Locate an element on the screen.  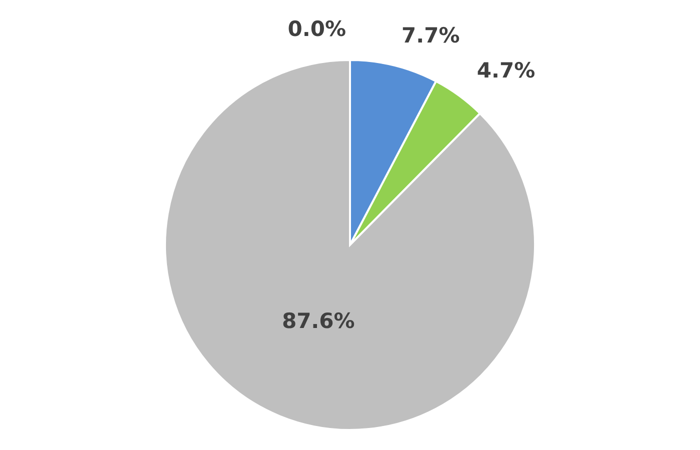
data-label: 87.6% is located at coordinates (318, 321).